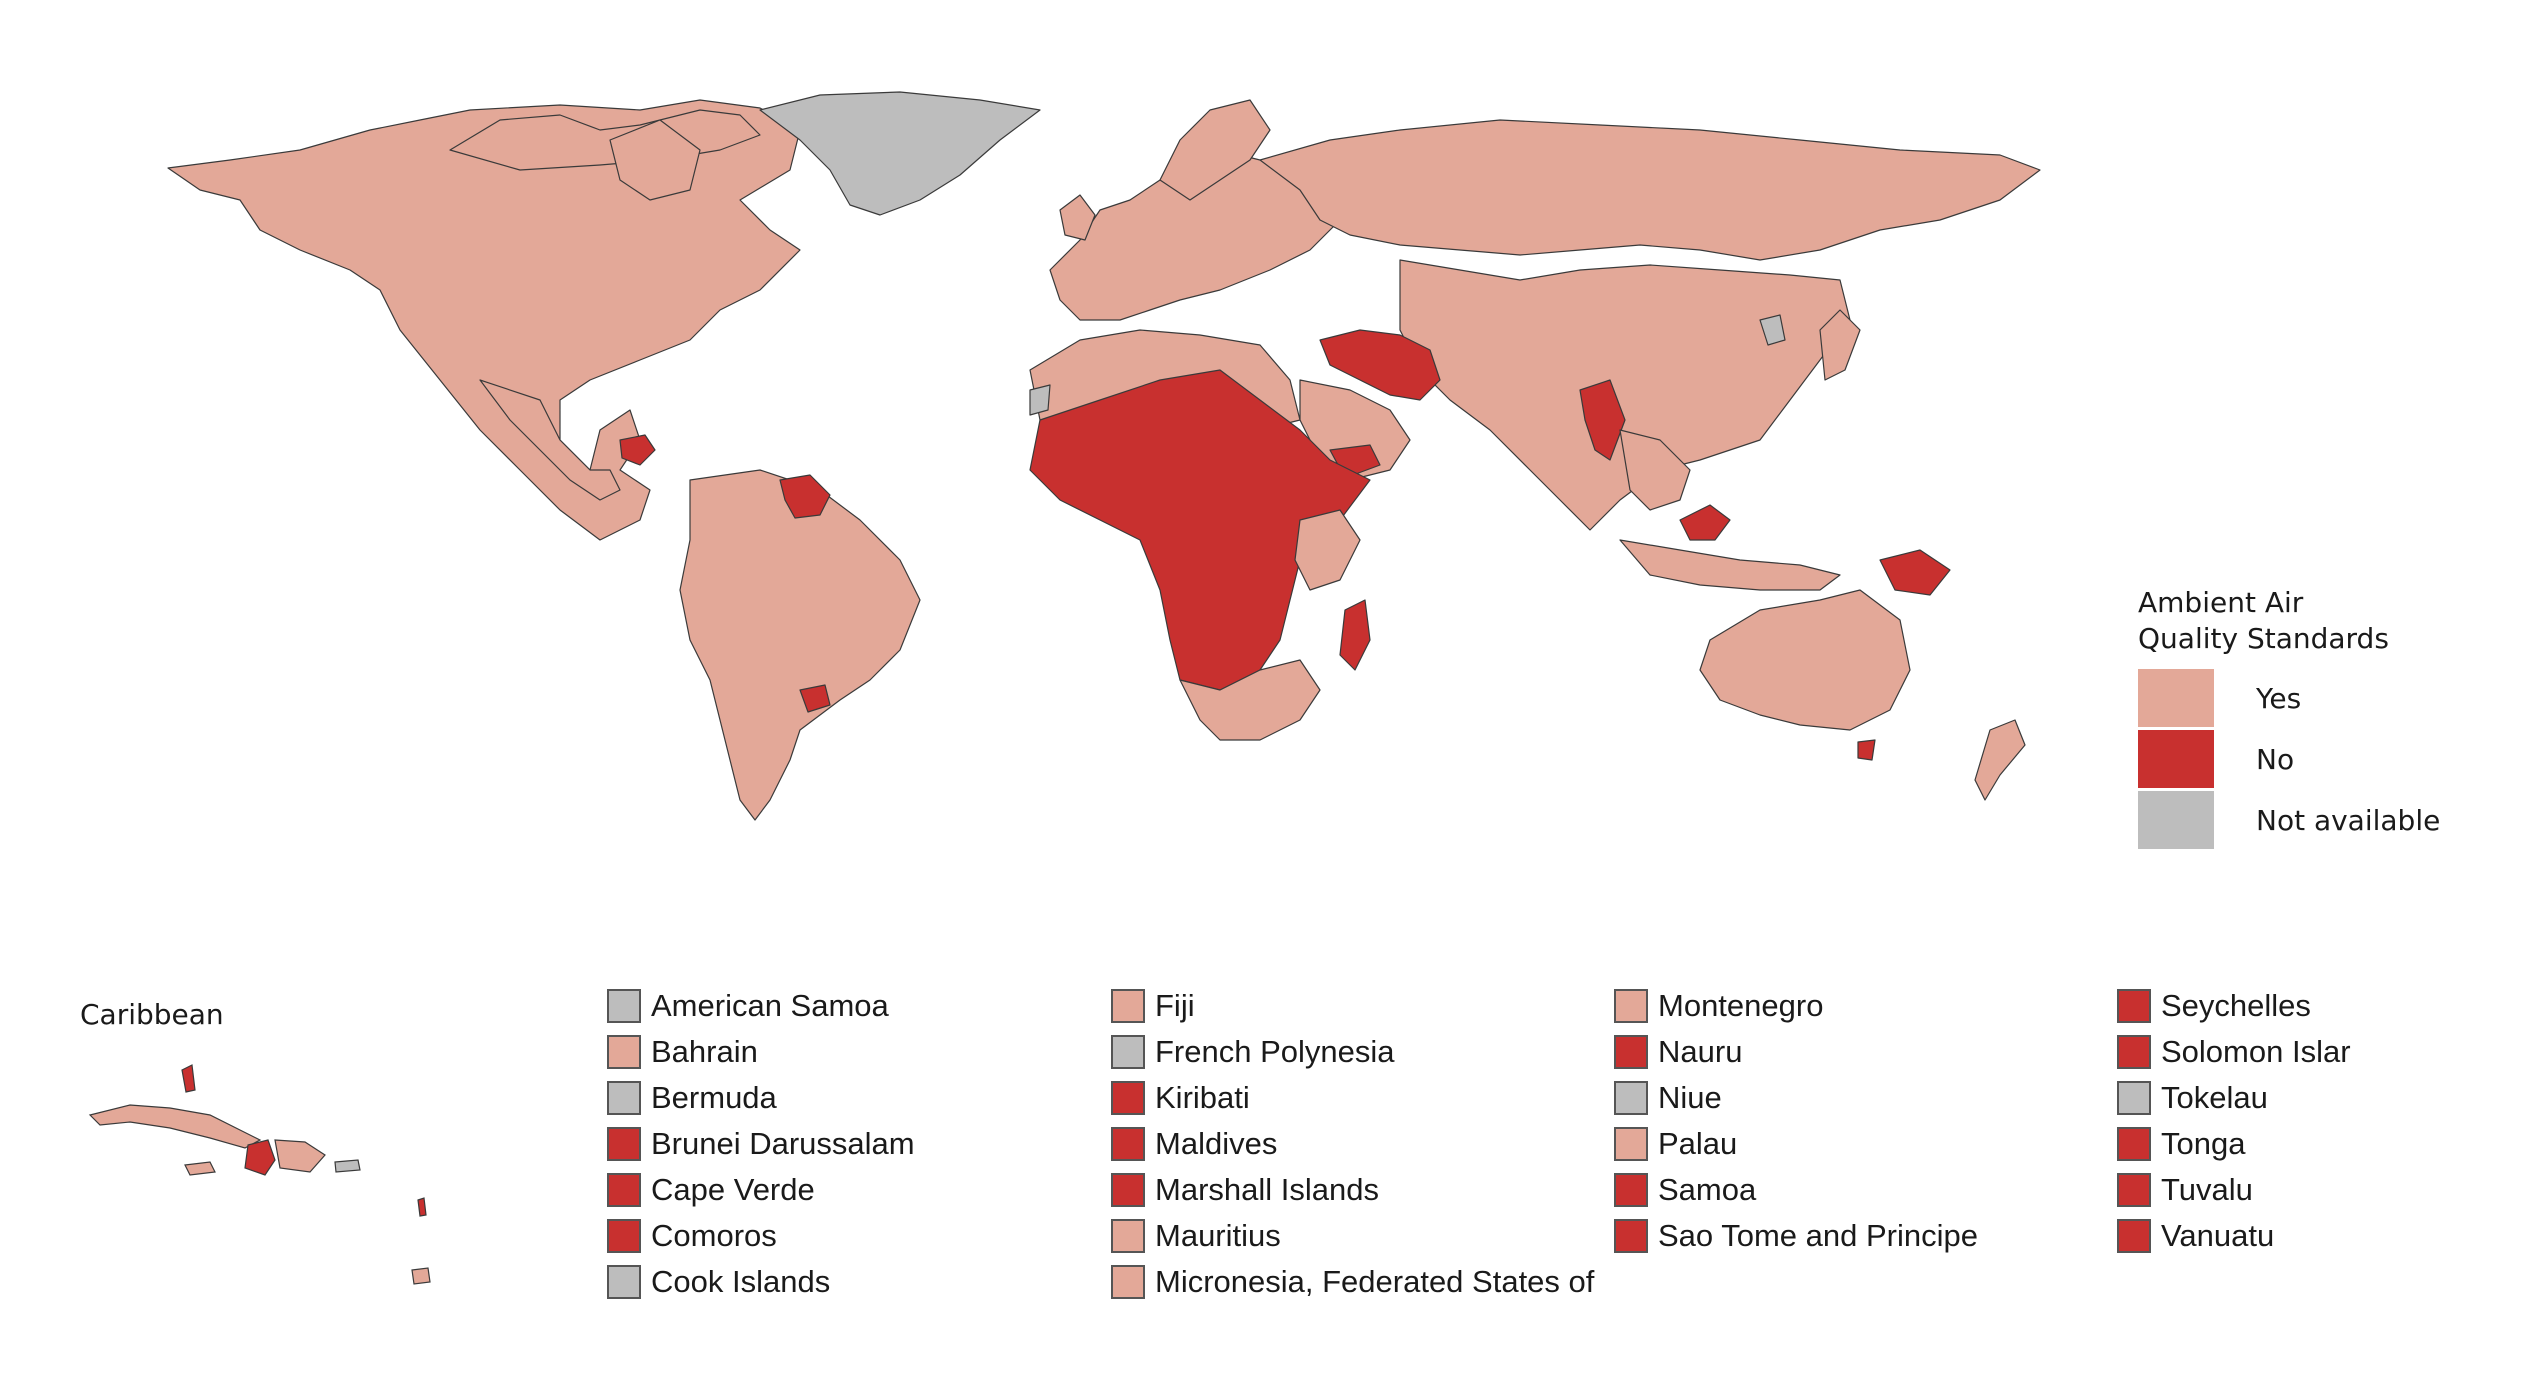  I want to click on small-country-item: Vanuatu, so click(2234, 1236).